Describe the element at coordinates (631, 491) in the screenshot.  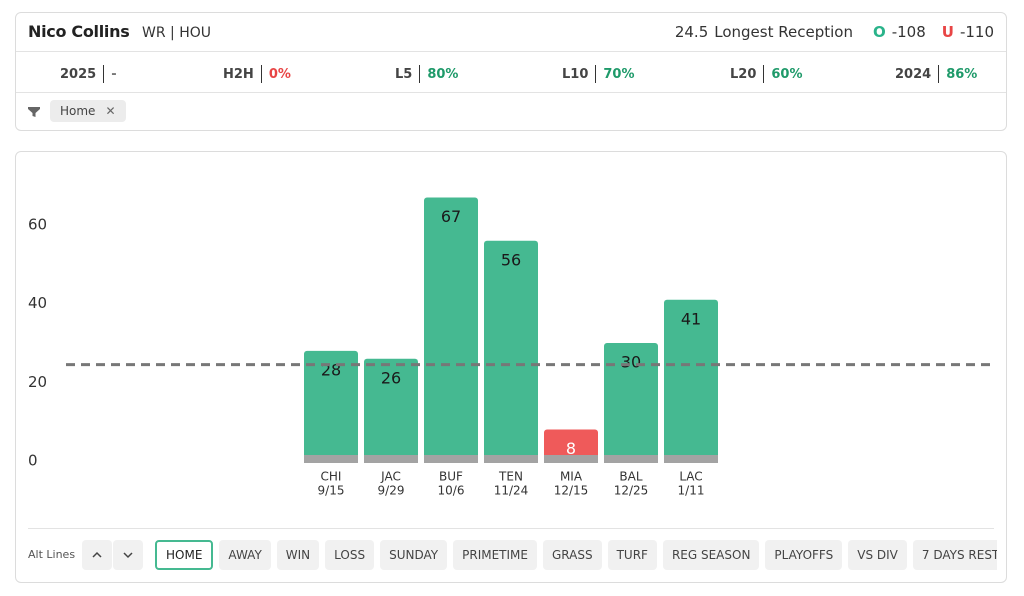
I see `x-tick-date: 12/25` at that location.